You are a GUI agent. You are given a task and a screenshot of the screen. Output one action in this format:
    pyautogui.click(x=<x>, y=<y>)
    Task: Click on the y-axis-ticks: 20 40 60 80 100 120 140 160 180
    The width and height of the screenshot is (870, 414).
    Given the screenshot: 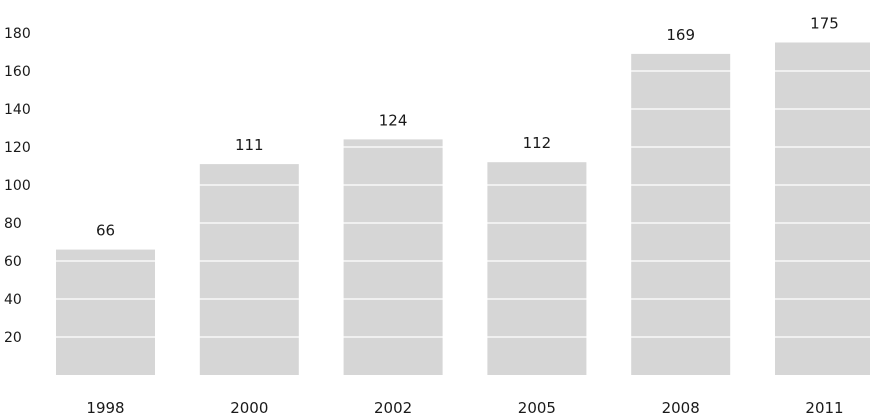 What is the action you would take?
    pyautogui.click(x=17, y=186)
    